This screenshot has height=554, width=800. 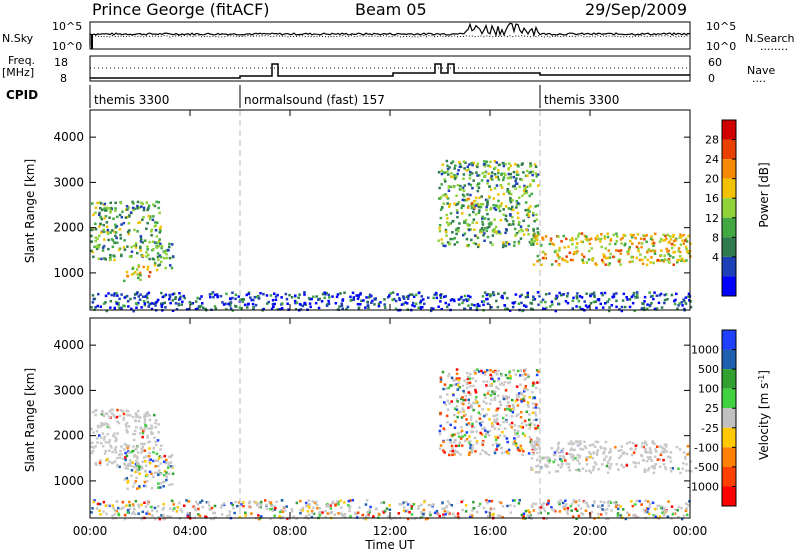 What do you see at coordinates (729, 149) in the screenshot?
I see `colorbar-swatch` at bounding box center [729, 149].